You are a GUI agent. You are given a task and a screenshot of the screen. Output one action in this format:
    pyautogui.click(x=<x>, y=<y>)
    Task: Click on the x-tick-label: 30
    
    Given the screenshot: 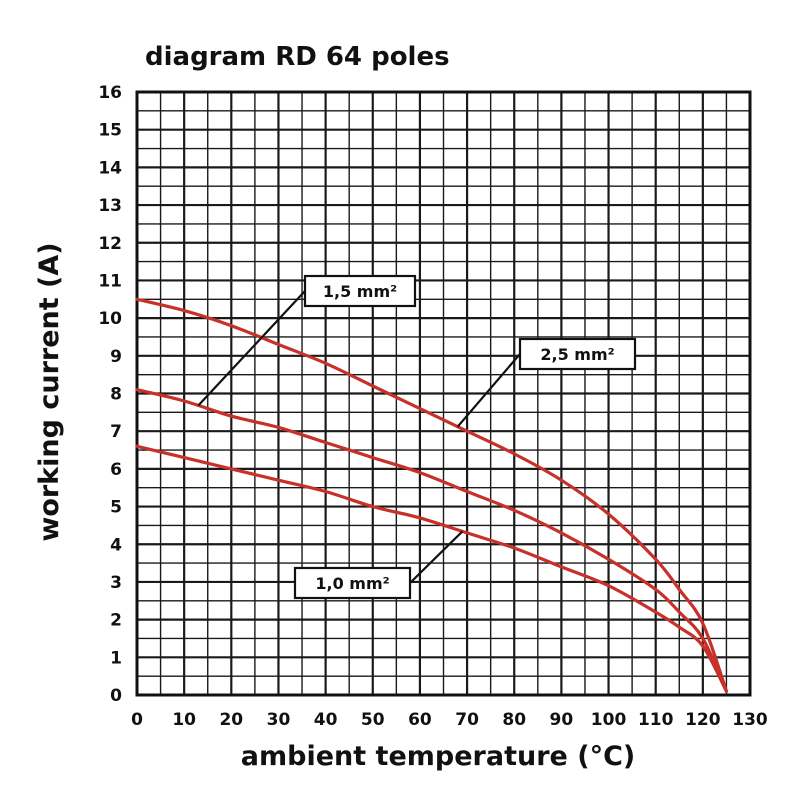 What is the action you would take?
    pyautogui.click(x=279, y=720)
    